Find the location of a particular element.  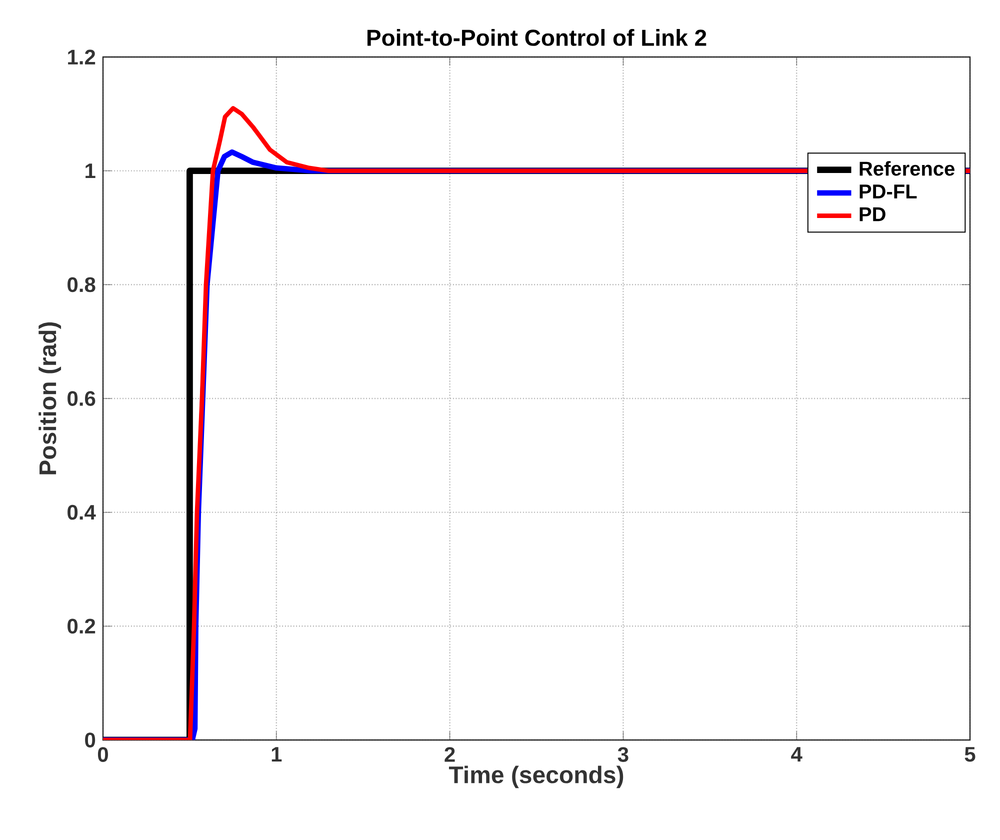

x-tick-label: 2 is located at coordinates (449, 754).